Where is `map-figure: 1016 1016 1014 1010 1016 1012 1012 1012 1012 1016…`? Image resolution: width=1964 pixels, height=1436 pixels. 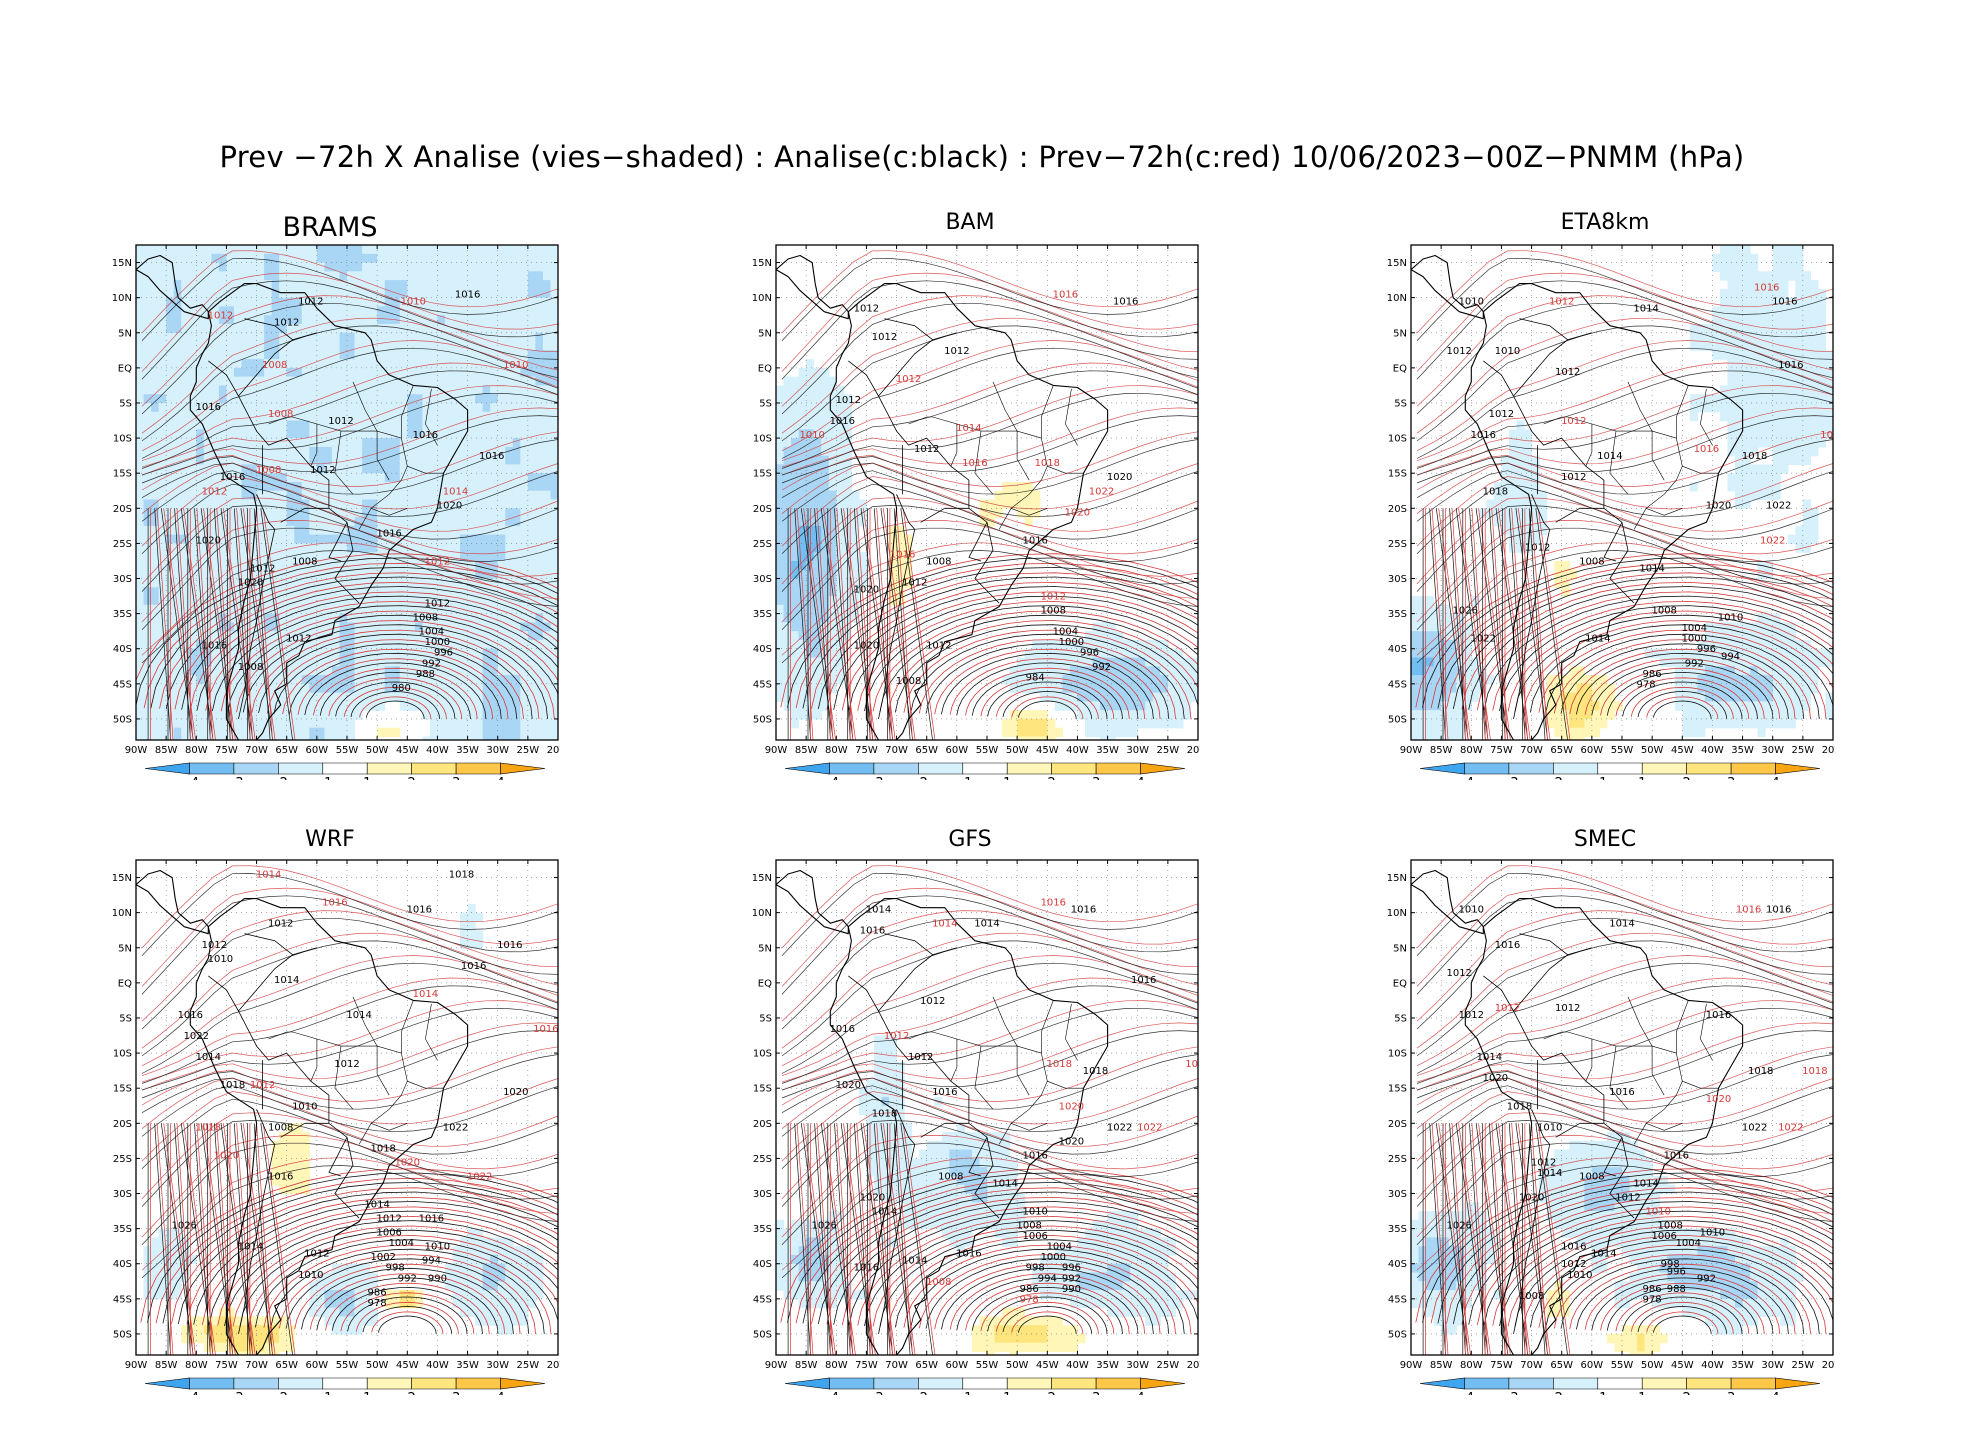 map-figure: 1016 1016 1014 1010 1016 1012 1012 1012 1012 1016… is located at coordinates (1611, 1127).